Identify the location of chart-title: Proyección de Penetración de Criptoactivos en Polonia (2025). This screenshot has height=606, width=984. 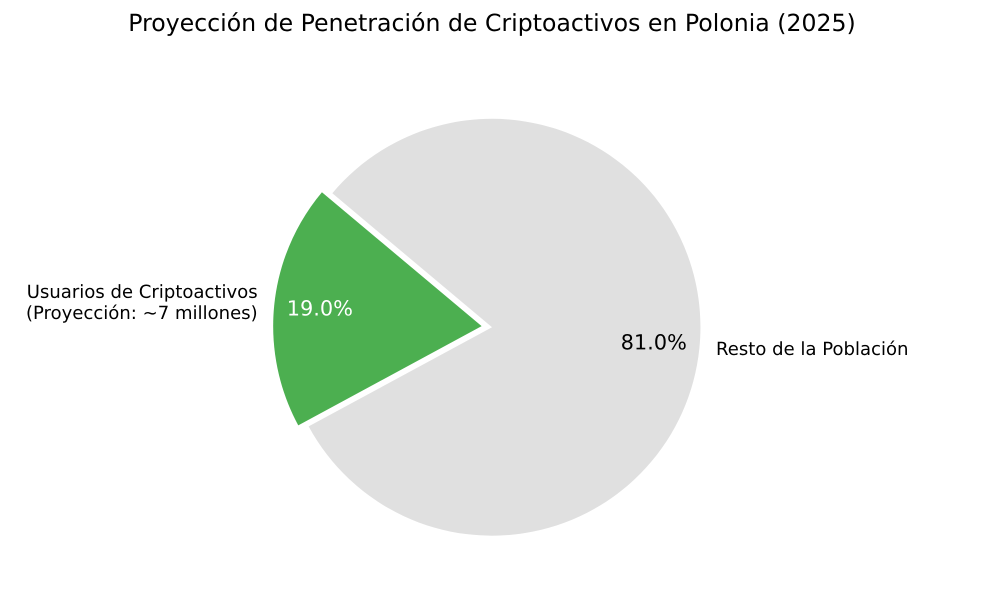
(492, 24).